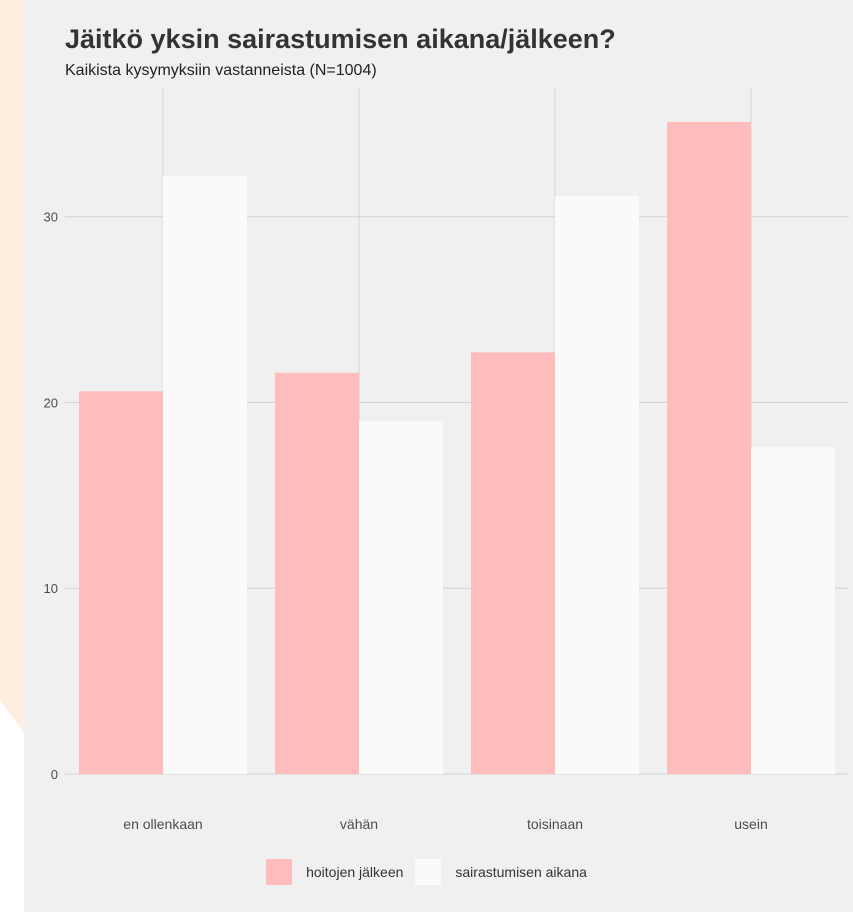 The width and height of the screenshot is (853, 912). Describe the element at coordinates (359, 824) in the screenshot. I see `x-tick-label: vähän` at that location.